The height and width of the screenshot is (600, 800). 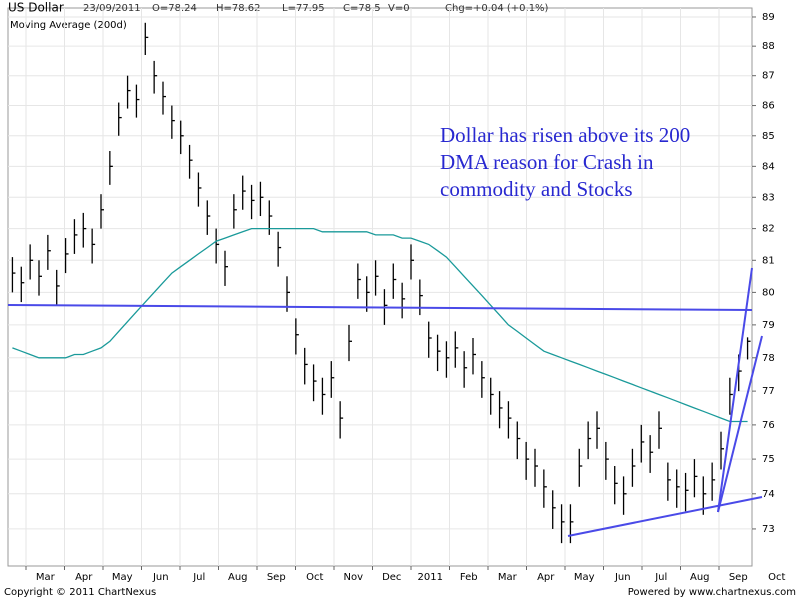 I want to click on legend-entry: Moving Average (200d), so click(x=68, y=25).